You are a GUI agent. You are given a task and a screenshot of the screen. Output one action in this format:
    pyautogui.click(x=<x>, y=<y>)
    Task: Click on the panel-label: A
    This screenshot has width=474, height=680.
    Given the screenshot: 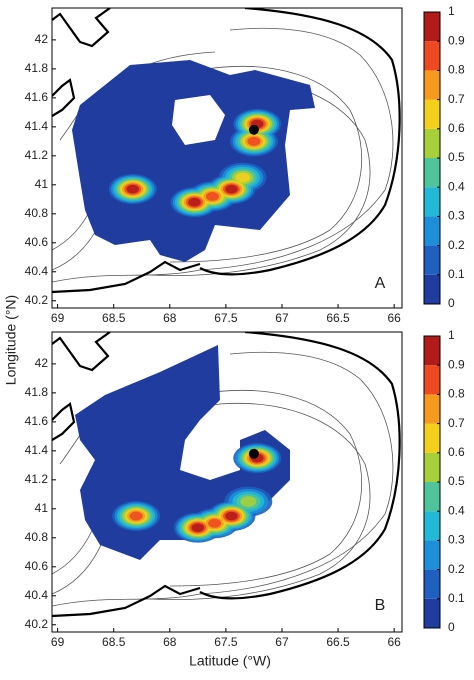 What is the action you would take?
    pyautogui.click(x=380, y=283)
    